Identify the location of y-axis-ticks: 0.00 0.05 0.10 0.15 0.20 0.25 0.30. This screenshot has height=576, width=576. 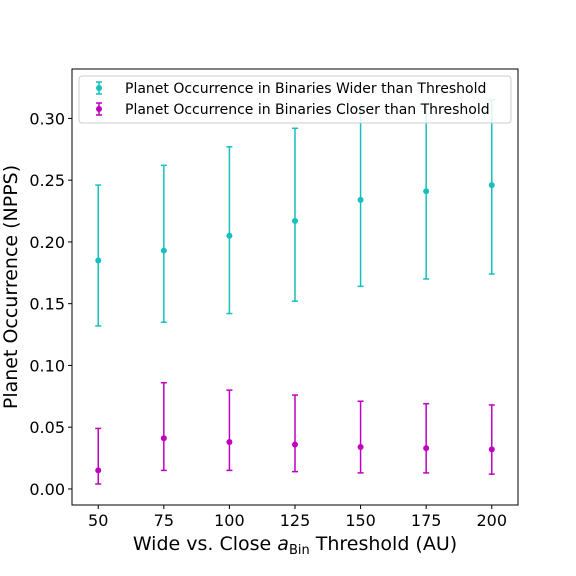
(50, 304).